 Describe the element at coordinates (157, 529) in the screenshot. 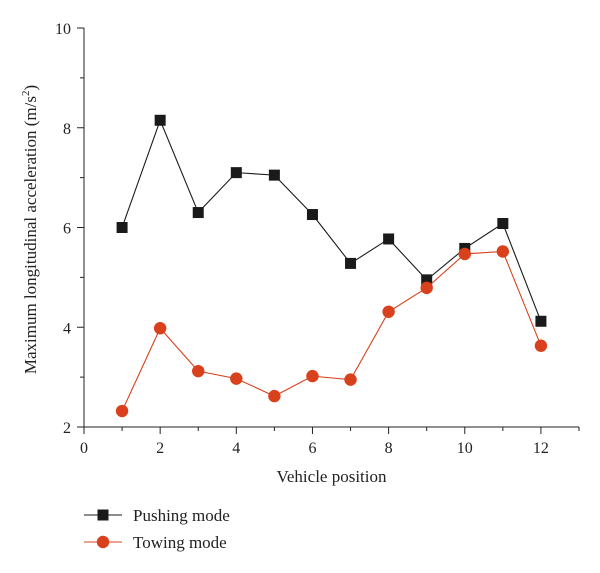

I see `chart-legend: Pushing mode Towing mode` at that location.